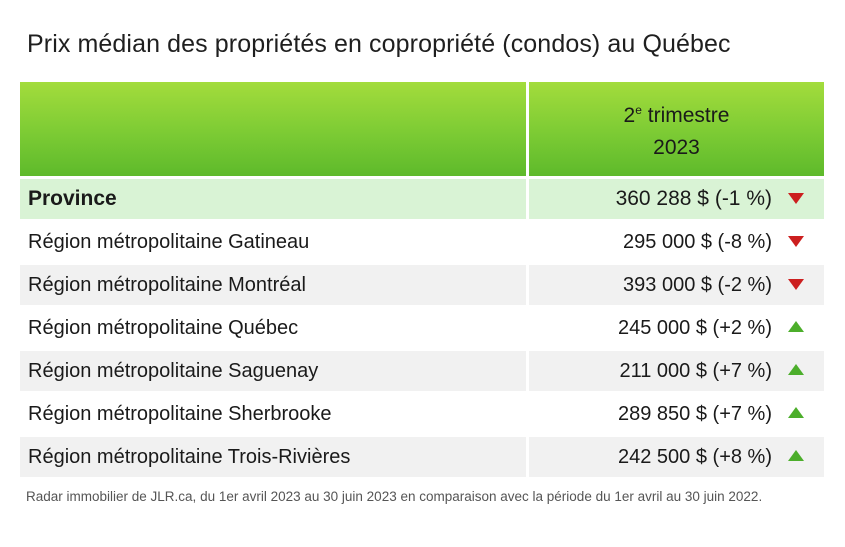  I want to click on median-price-value: 245 000 $ (+2 %), so click(676, 326).